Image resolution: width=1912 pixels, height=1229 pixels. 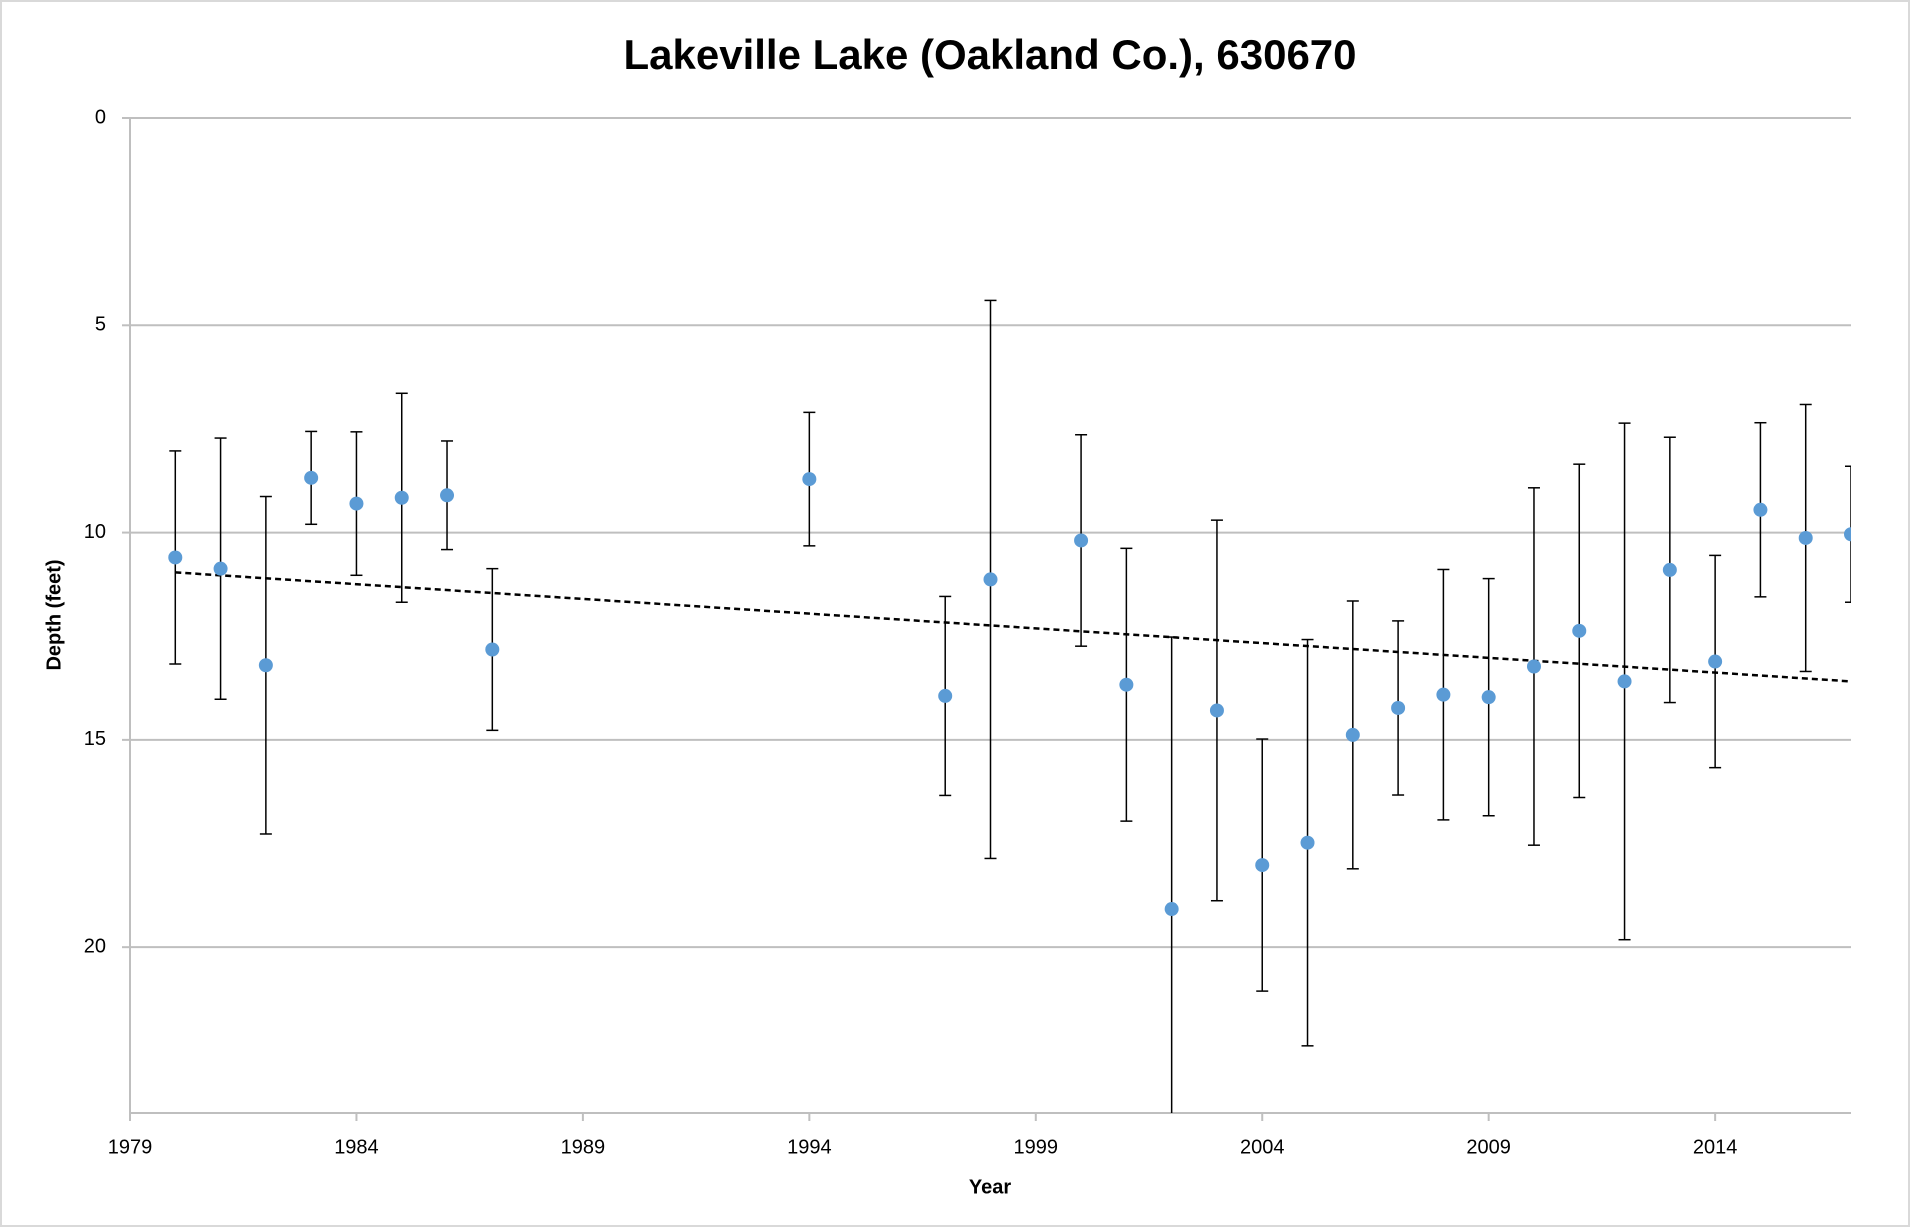 I want to click on x-tick-label: 2004, so click(x=1262, y=1147).